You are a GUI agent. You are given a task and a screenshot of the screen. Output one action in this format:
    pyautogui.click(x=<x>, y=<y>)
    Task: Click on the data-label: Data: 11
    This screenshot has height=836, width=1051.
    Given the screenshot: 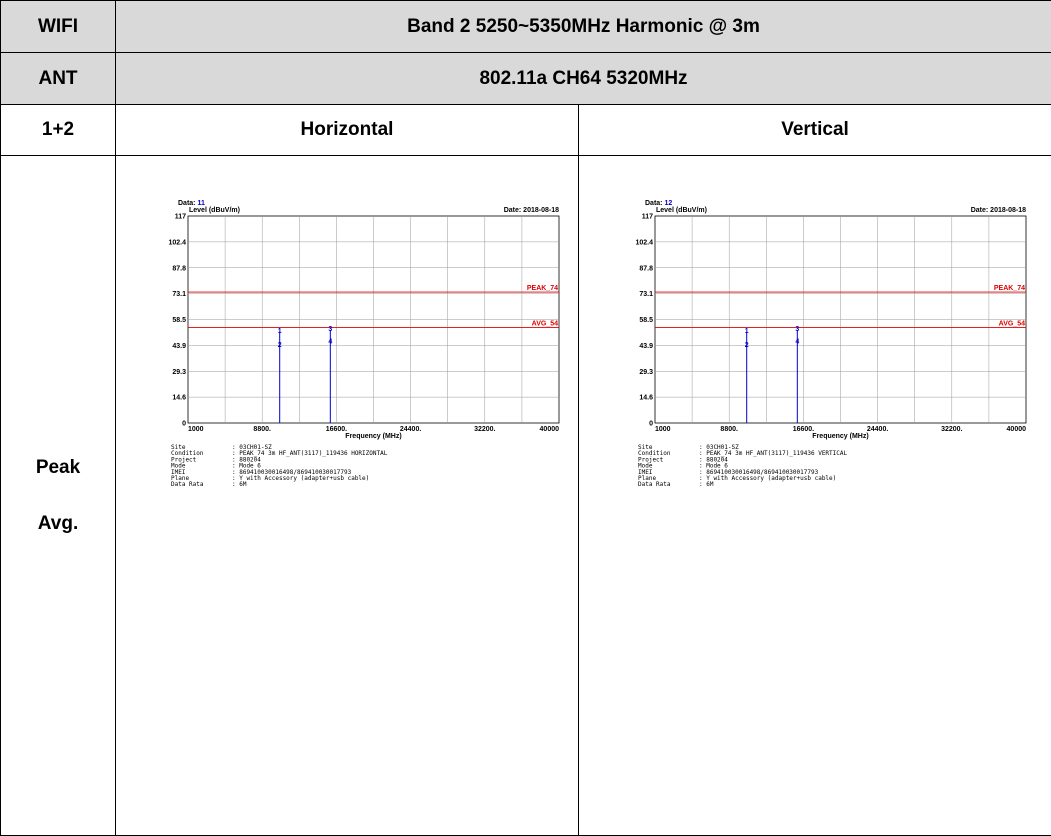 What is the action you would take?
    pyautogui.click(x=191, y=203)
    